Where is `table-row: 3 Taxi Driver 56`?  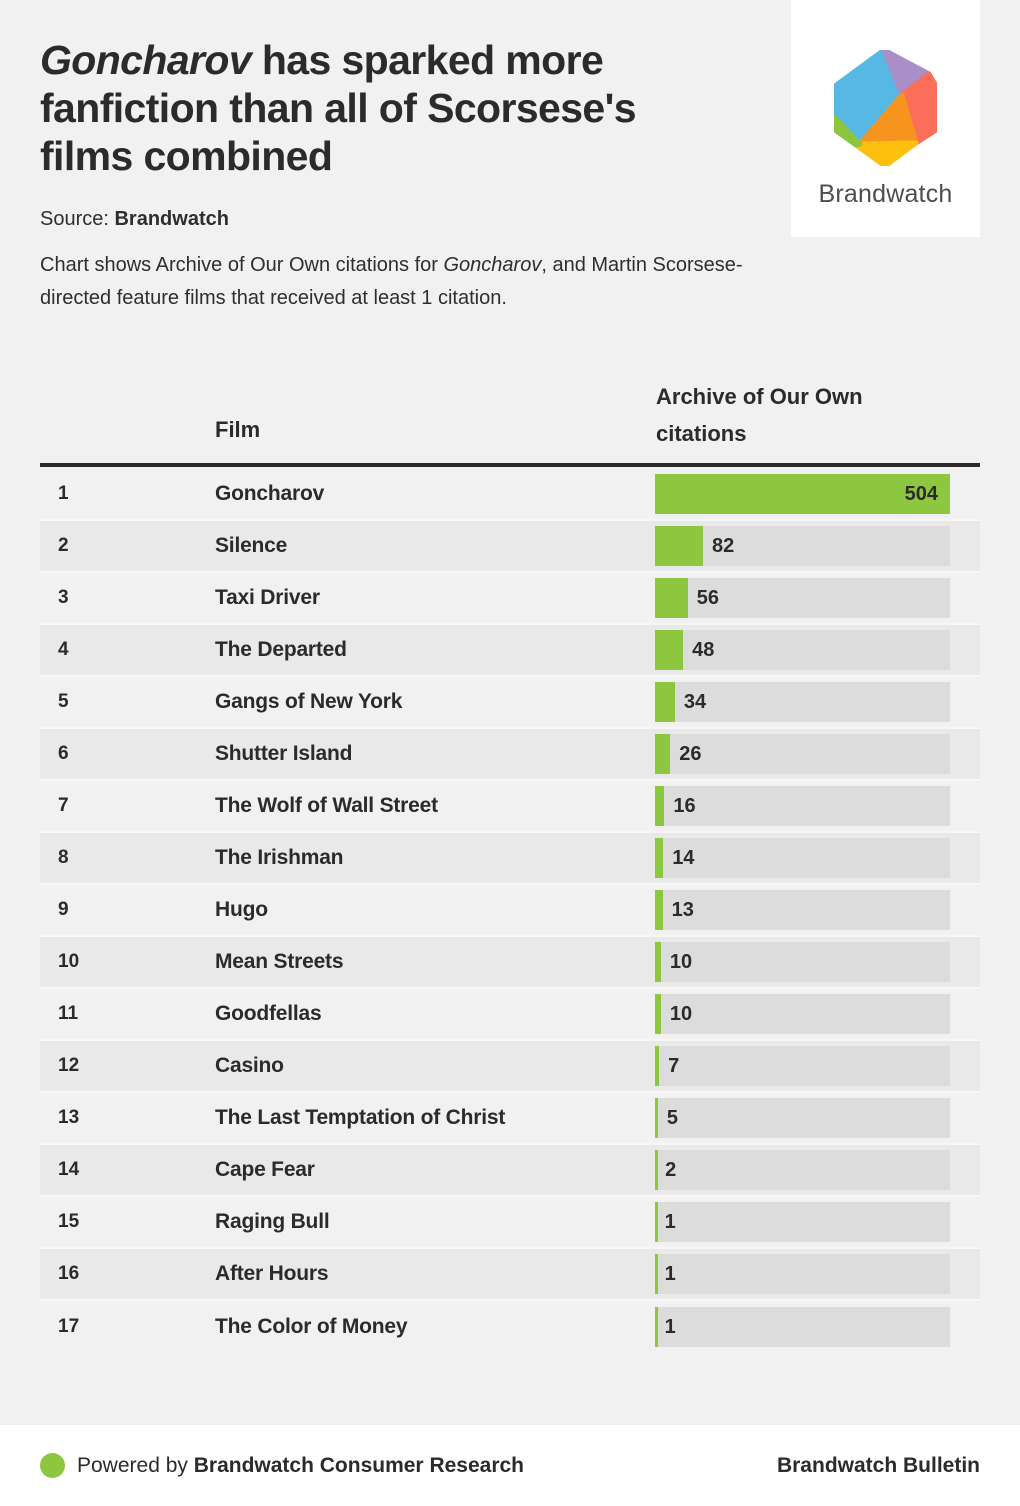
table-row: 3 Taxi Driver 56 is located at coordinates (510, 599).